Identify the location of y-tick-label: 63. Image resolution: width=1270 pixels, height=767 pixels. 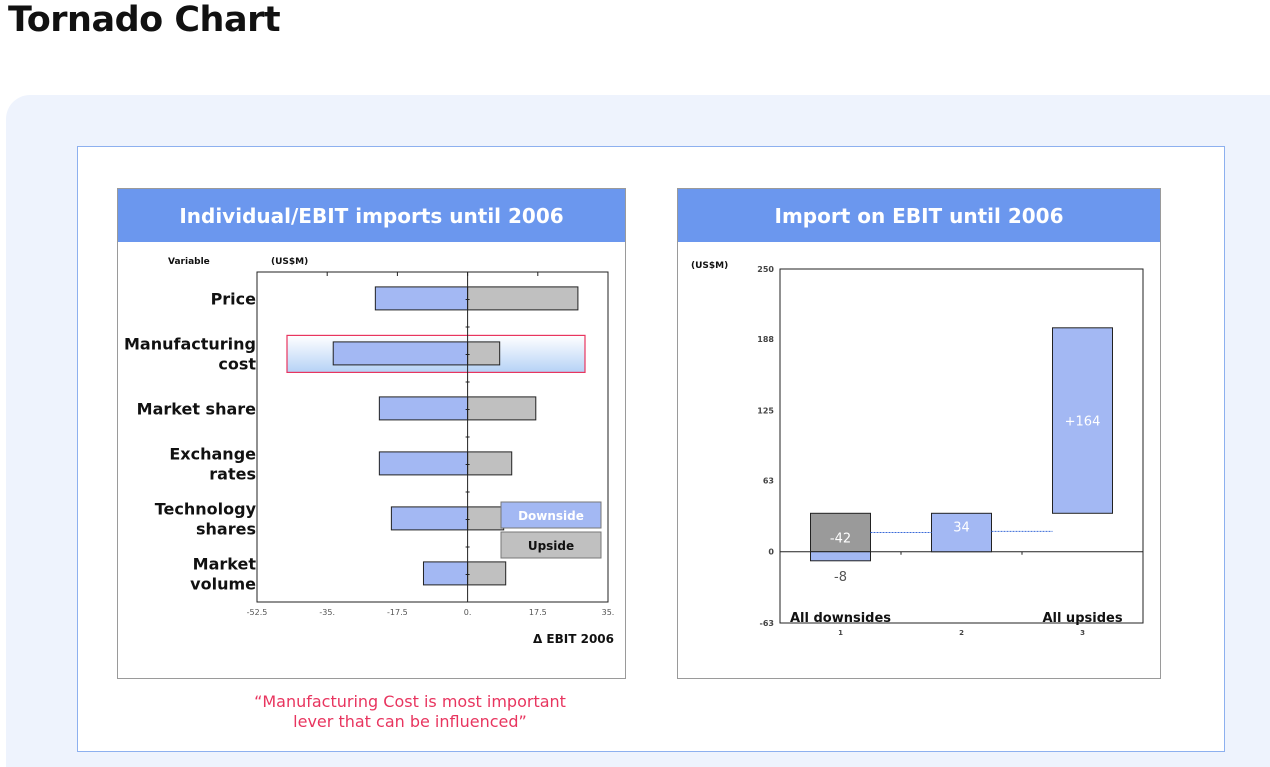
(768, 480).